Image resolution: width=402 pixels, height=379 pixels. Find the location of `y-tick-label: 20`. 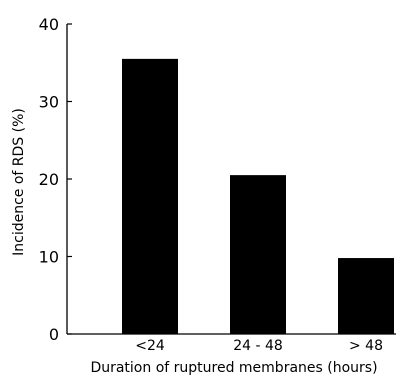

y-tick-label: 20 is located at coordinates (49, 179).